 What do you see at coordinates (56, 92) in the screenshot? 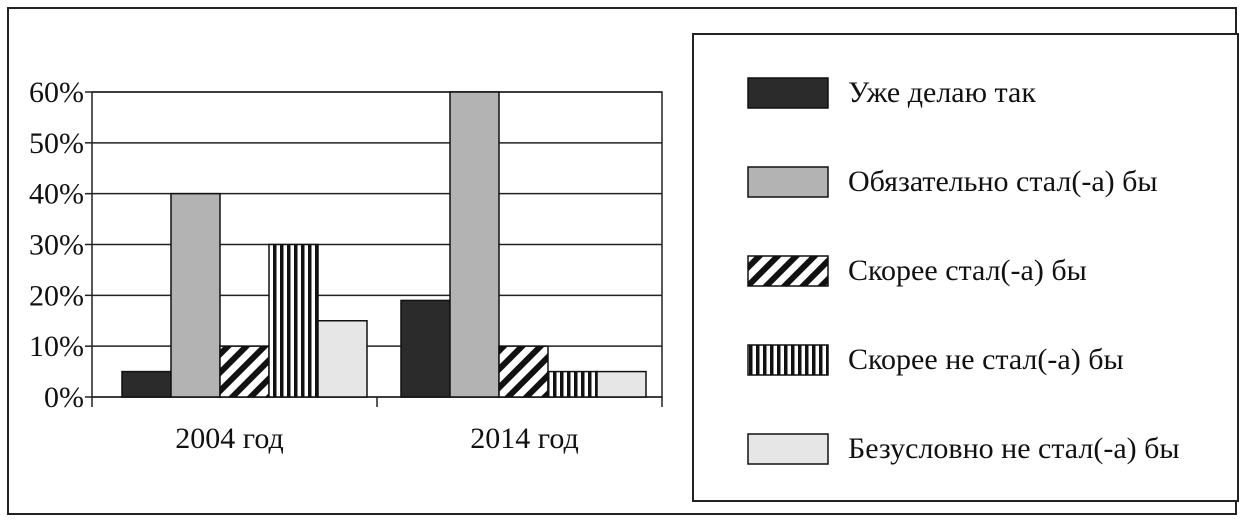
I see `y-tick-label: 60%` at bounding box center [56, 92].